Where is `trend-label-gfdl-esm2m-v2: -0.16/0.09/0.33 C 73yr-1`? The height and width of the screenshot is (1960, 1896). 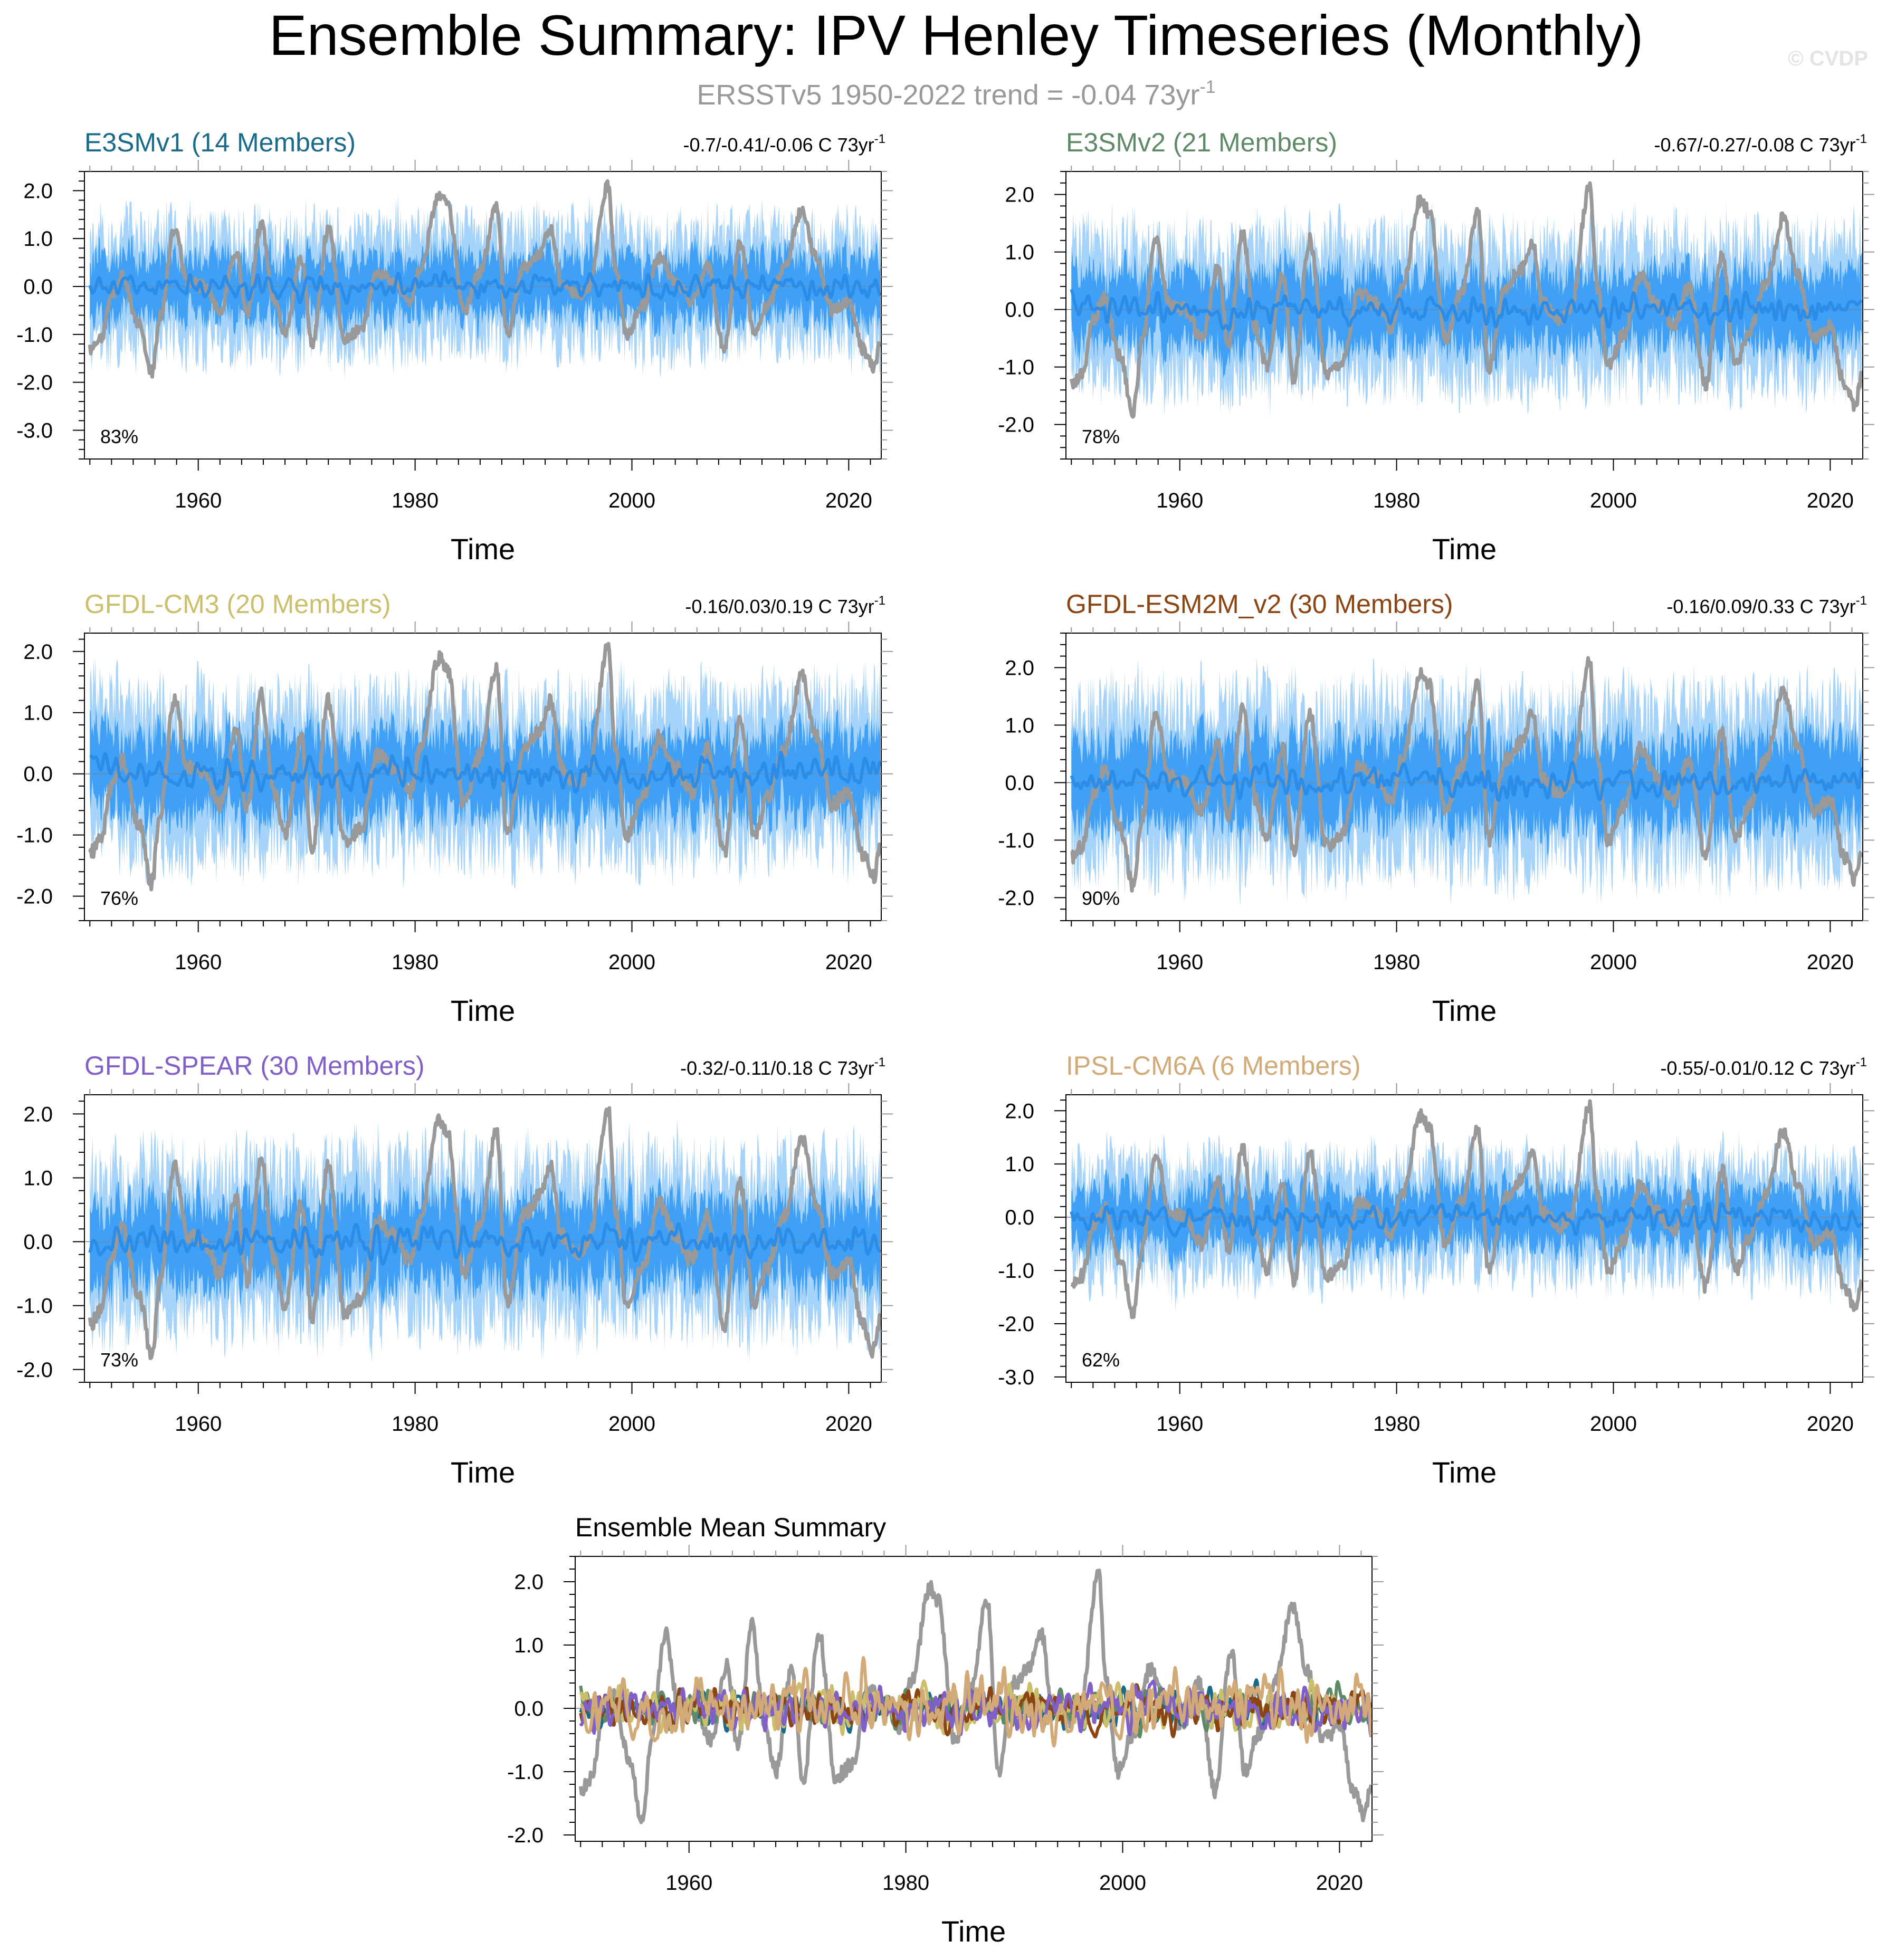
trend-label-gfdl-esm2m-v2: -0.16/0.09/0.33 C 73yr-1 is located at coordinates (1766, 605).